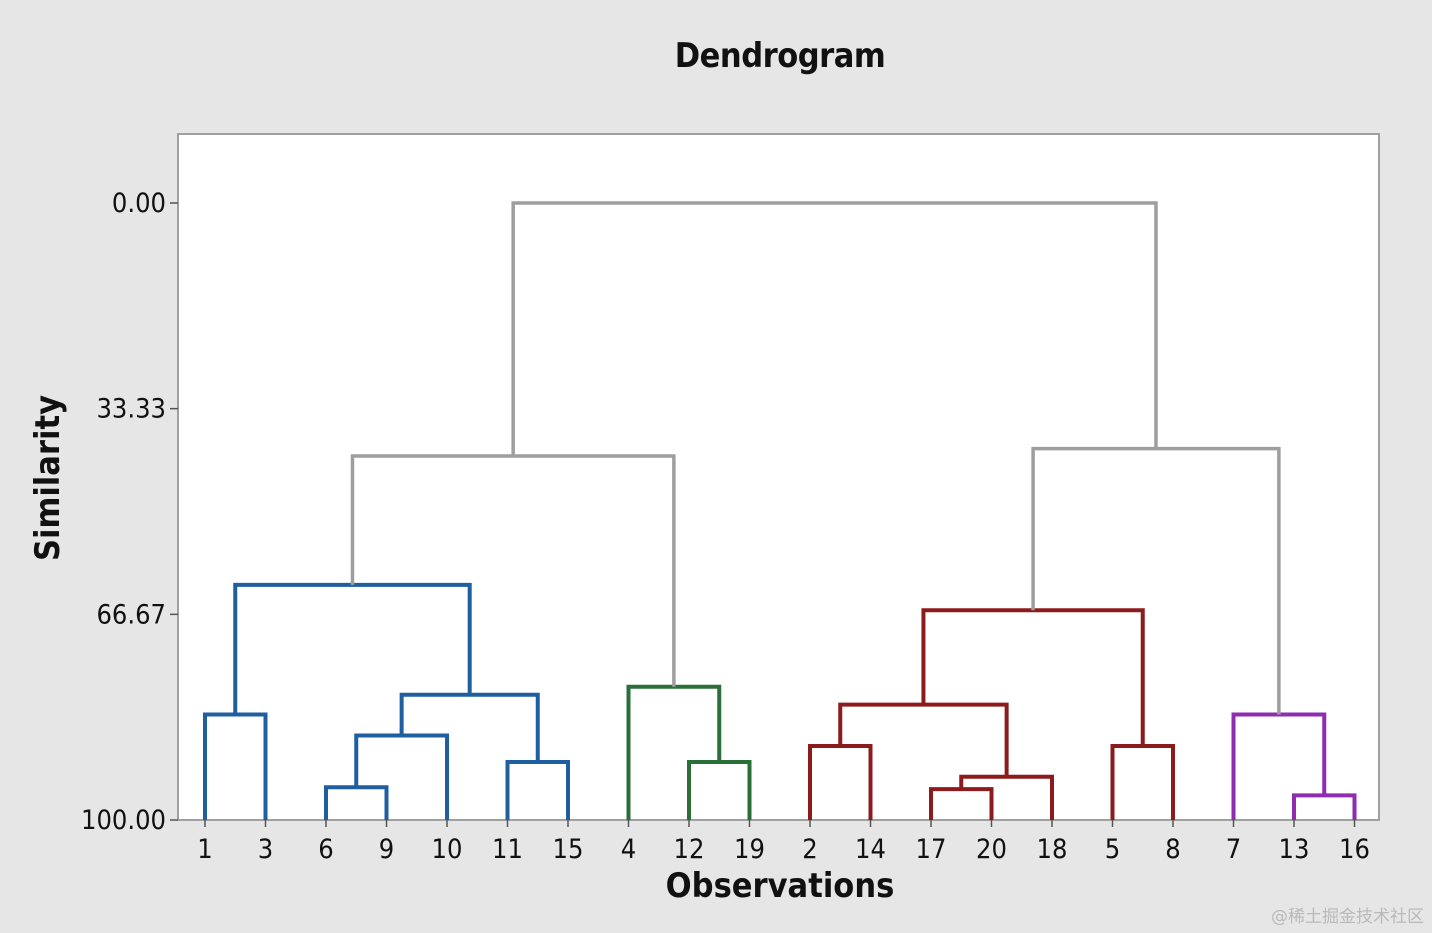 Image resolution: width=1432 pixels, height=933 pixels. I want to click on leaf-label-3: 3, so click(265, 849).